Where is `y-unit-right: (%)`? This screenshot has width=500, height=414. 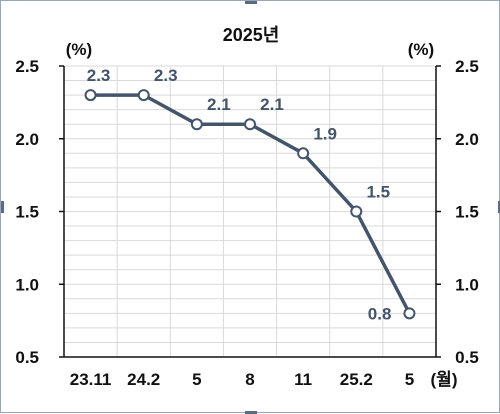
y-unit-right: (%) is located at coordinates (421, 49).